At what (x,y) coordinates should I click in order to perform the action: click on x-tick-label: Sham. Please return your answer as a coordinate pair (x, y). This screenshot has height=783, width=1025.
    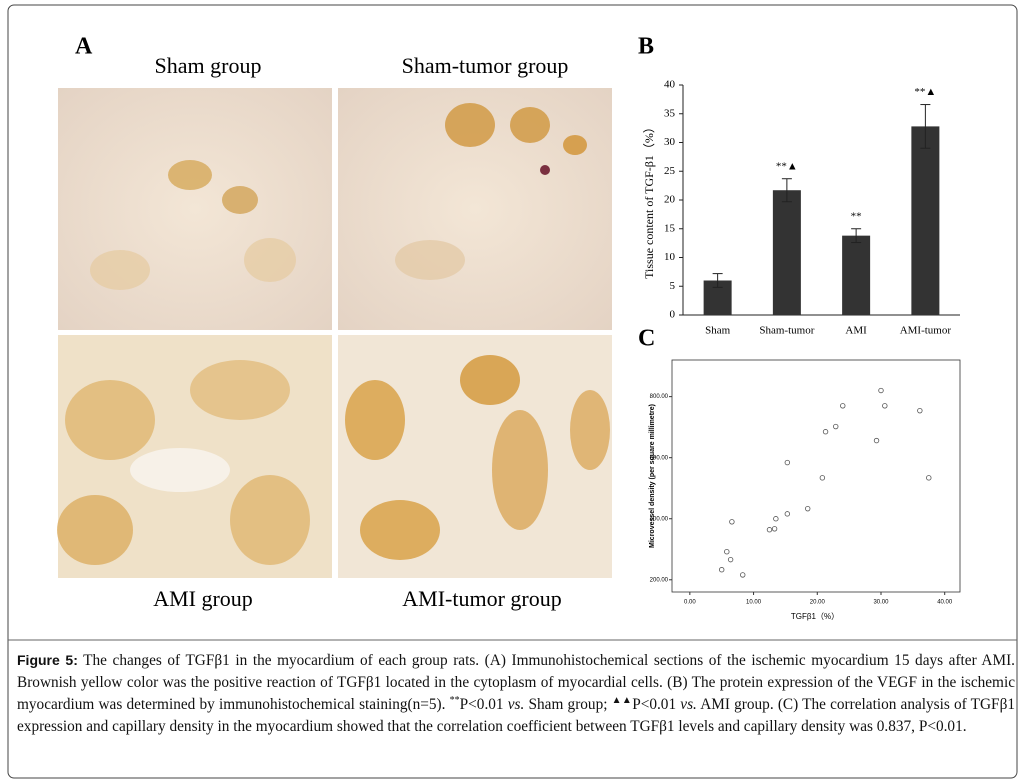
    Looking at the image, I should click on (718, 331).